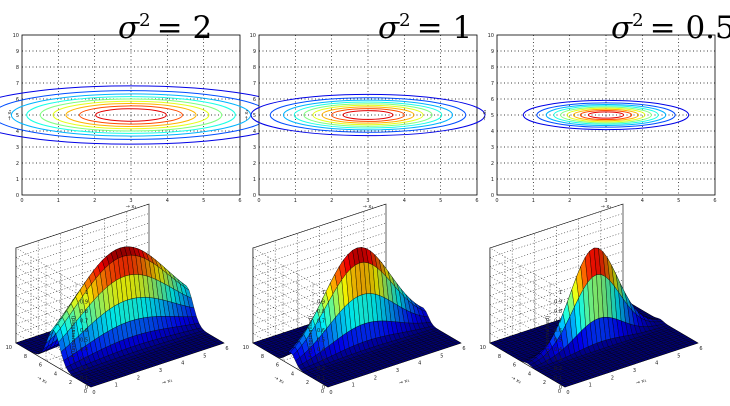 The image size is (730, 406). Describe the element at coordinates (558, 322) in the screenshot. I see `z-tick-label: 0.7` at that location.